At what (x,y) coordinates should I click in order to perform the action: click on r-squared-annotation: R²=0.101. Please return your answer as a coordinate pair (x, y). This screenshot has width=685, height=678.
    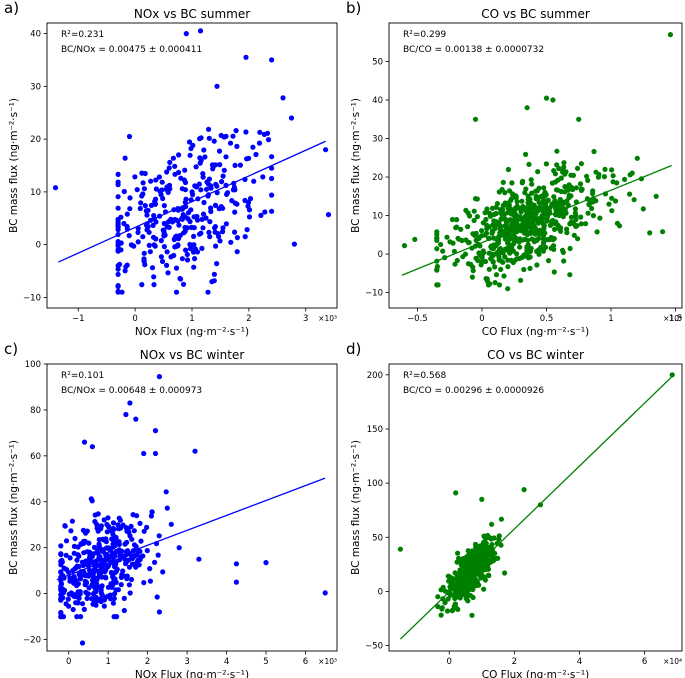
    Looking at the image, I should click on (82, 376).